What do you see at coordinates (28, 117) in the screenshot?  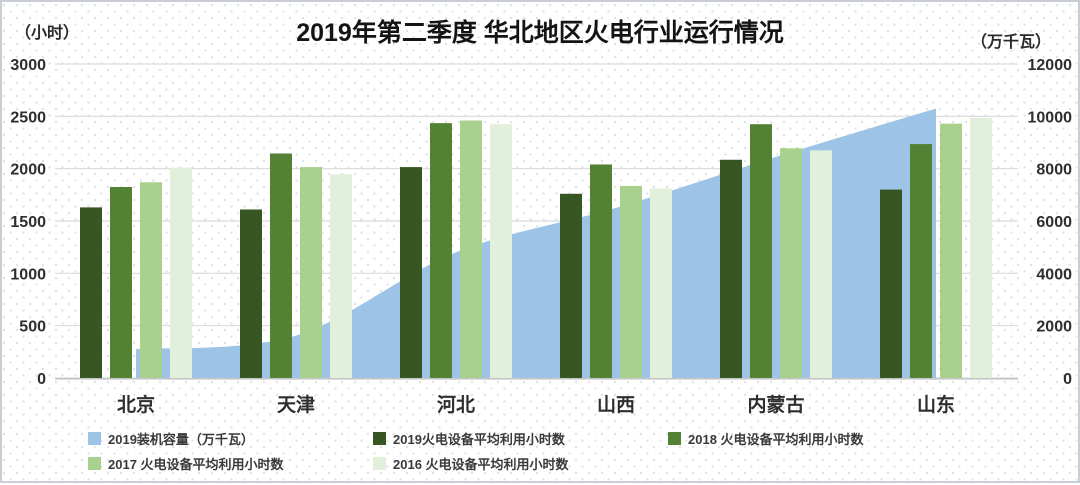 I see `left-axis-tick-label: 2500` at bounding box center [28, 117].